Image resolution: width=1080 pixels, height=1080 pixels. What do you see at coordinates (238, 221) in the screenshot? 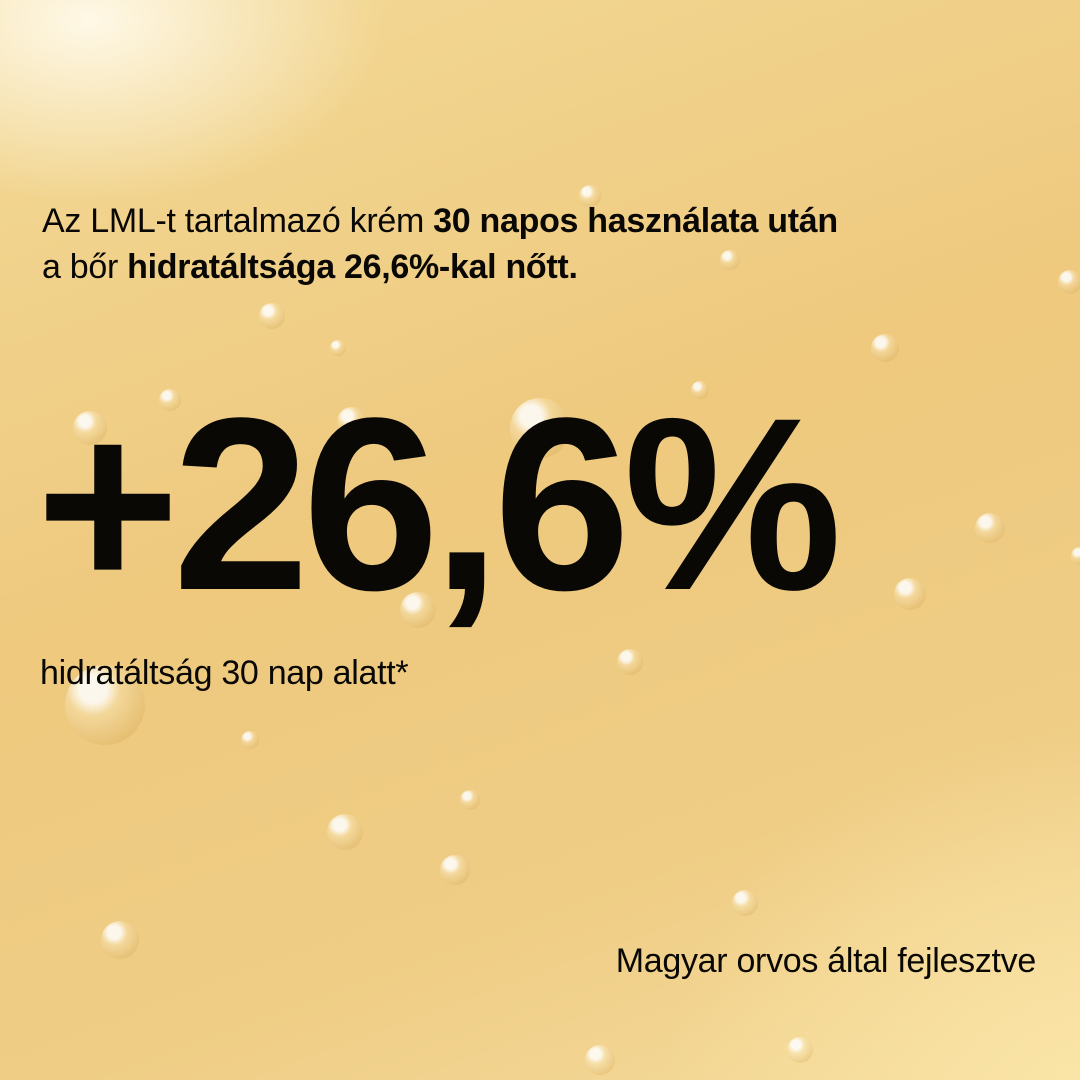
I see `headline-line1-regular: Az LML-t tartalmazó krém` at bounding box center [238, 221].